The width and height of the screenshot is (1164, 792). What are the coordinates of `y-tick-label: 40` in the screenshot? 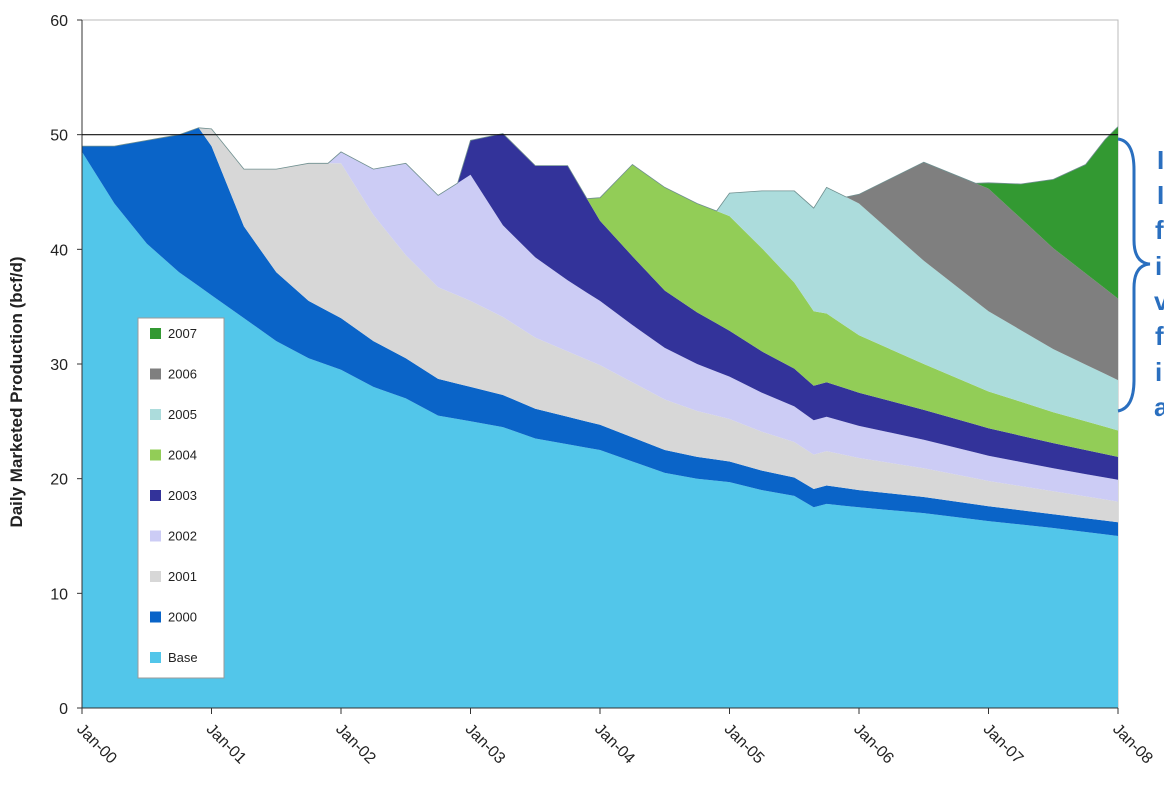 It's located at (59, 250).